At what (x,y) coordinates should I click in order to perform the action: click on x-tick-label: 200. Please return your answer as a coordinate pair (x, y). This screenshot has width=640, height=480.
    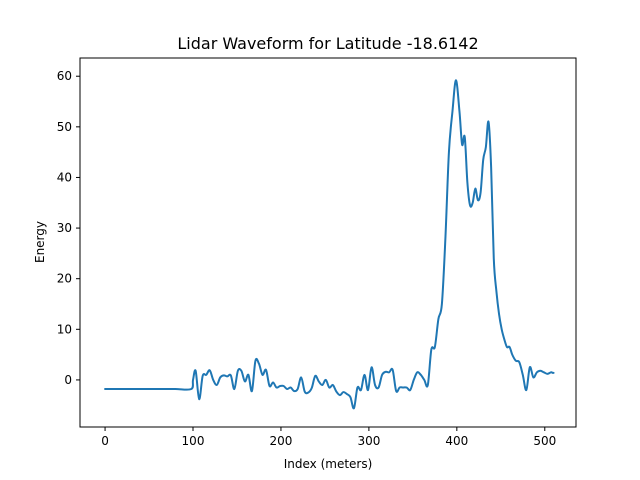
    Looking at the image, I should click on (280, 441).